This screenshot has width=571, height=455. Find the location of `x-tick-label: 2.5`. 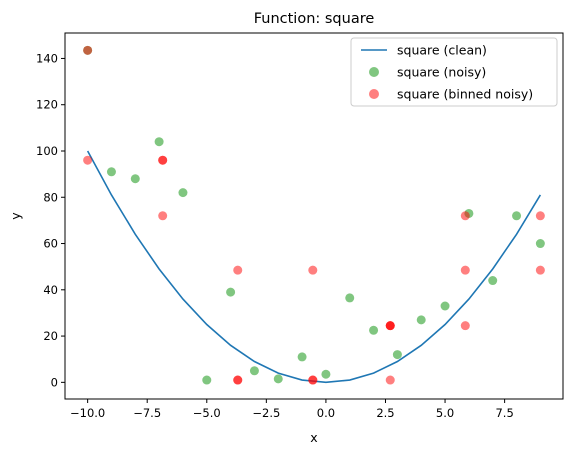

x-tick-label: 2.5 is located at coordinates (385, 413).